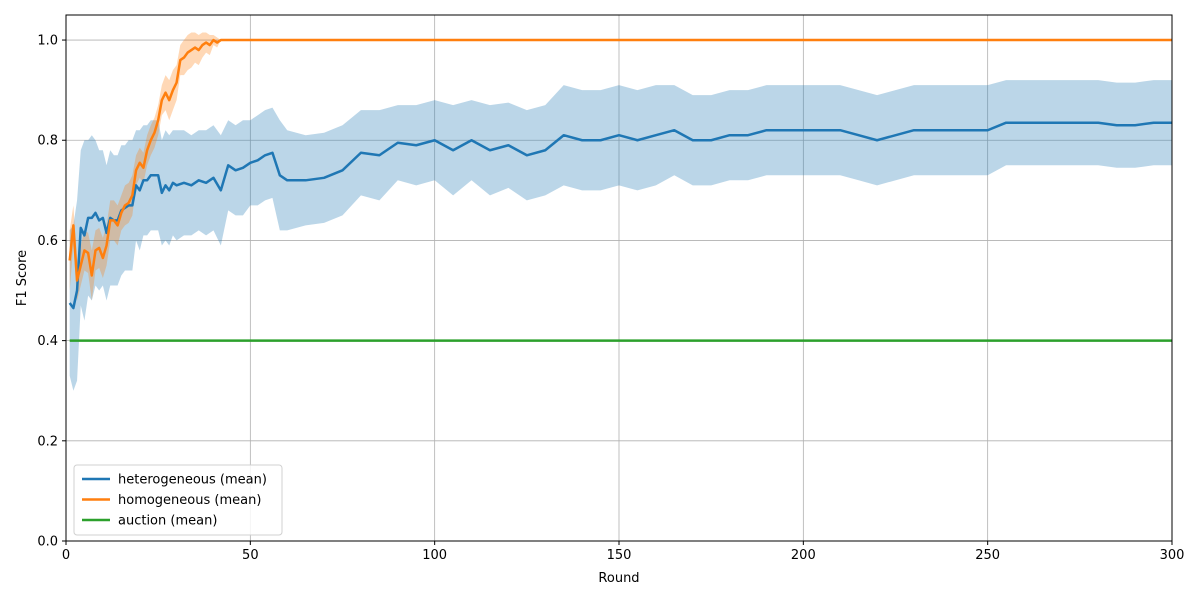 The width and height of the screenshot is (1200, 604). I want to click on legend-label: heterogeneous (mean), so click(192, 480).